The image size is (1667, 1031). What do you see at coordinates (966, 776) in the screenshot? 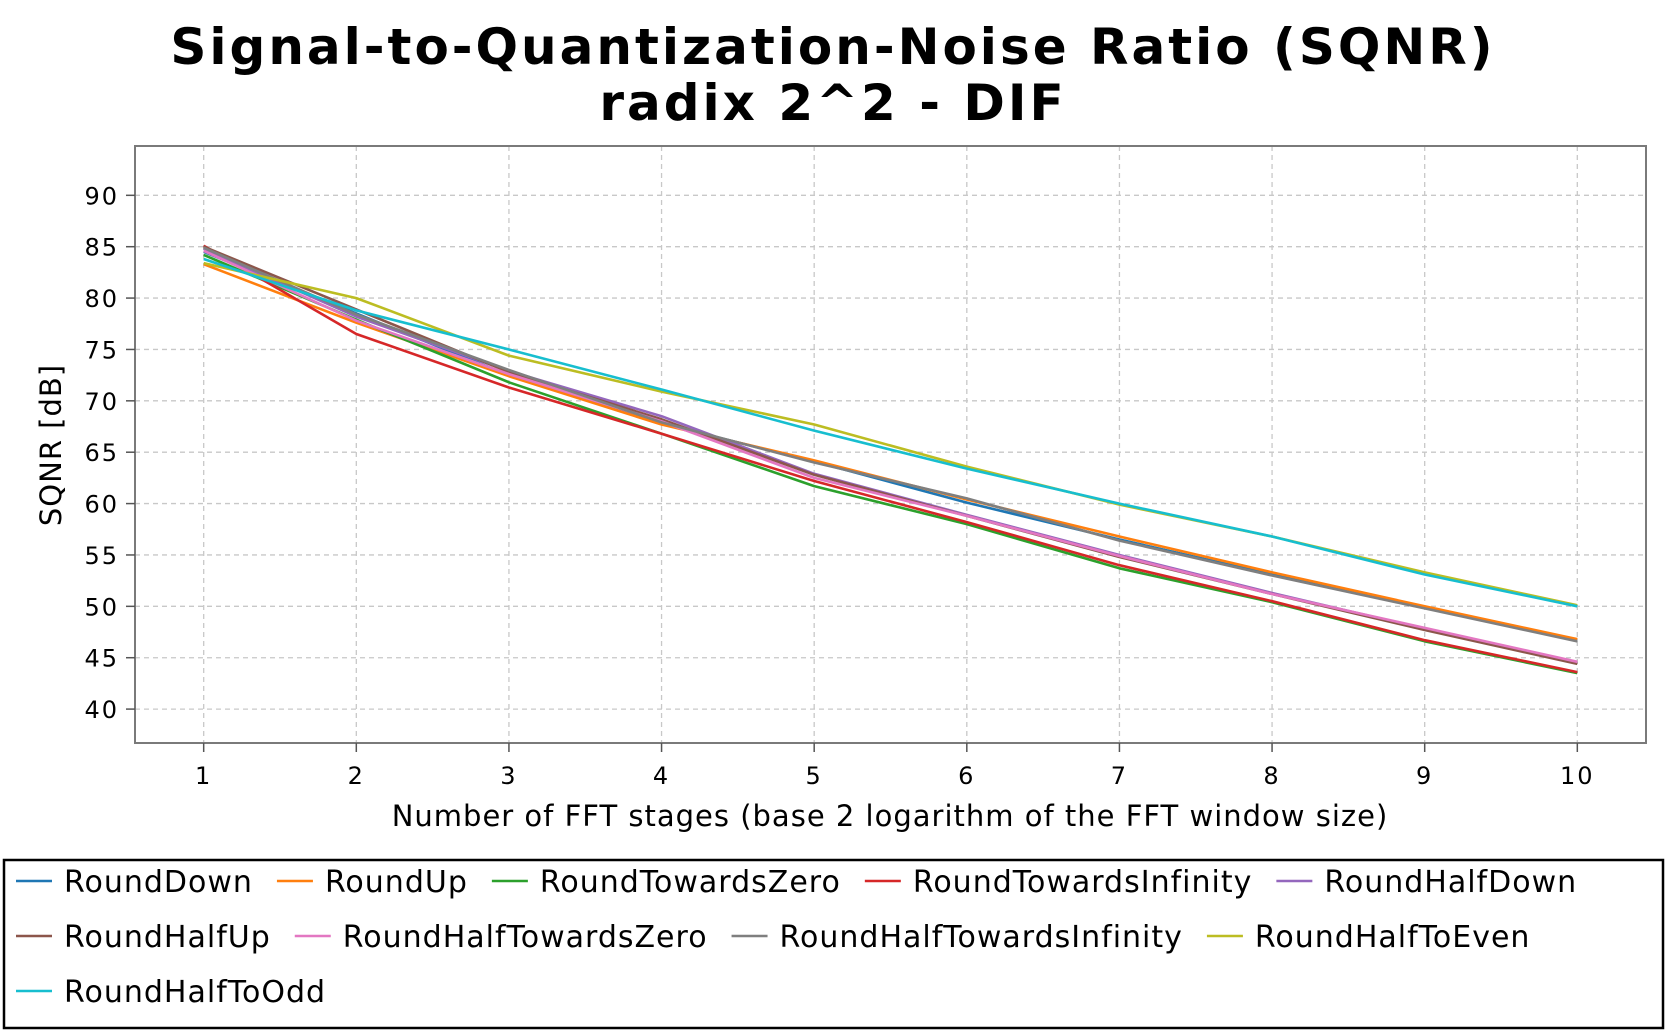
I see `x-tick-label: 6` at bounding box center [966, 776].